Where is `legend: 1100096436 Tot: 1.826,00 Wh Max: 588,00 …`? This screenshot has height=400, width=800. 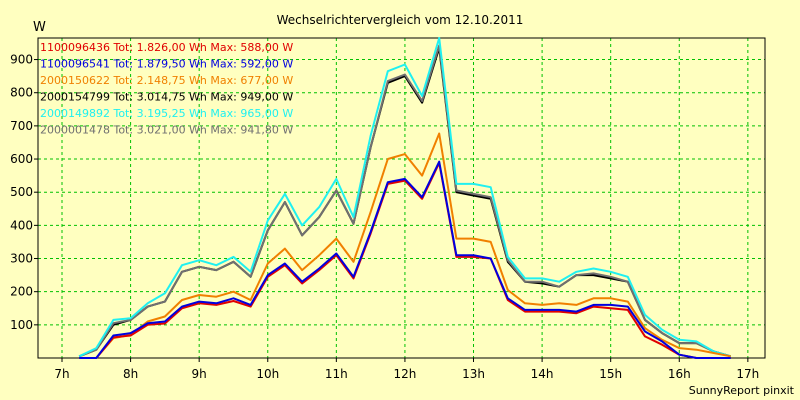 legend: 1100096436 Tot: 1.826,00 Wh Max: 588,00 … is located at coordinates (166, 89).